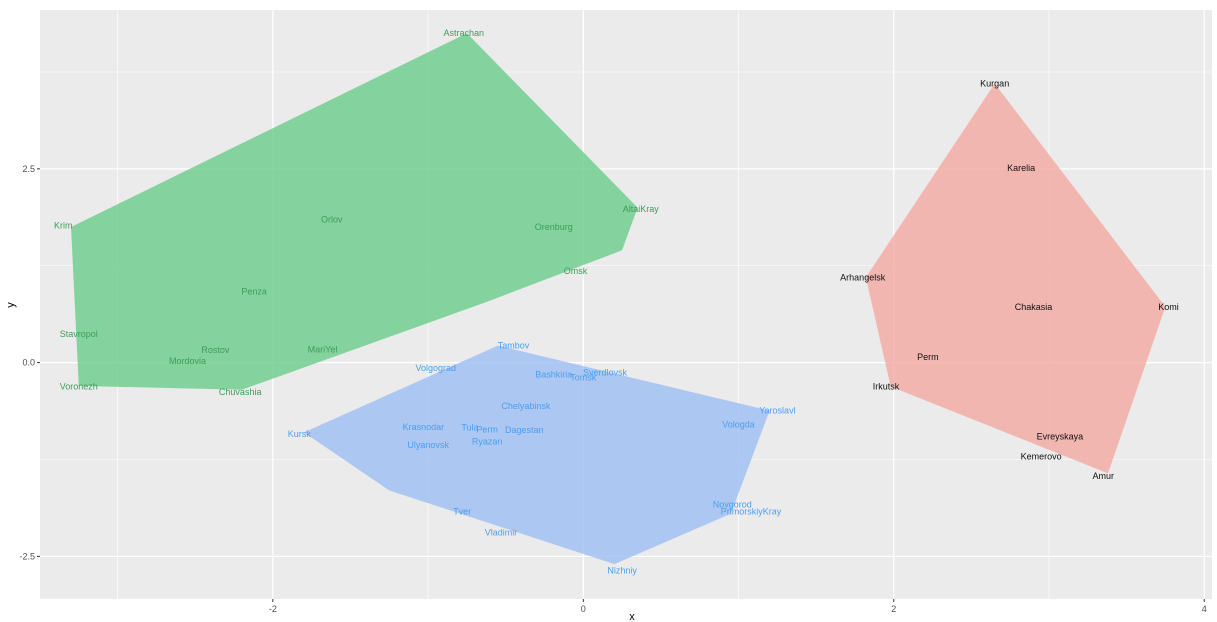  What do you see at coordinates (28, 169) in the screenshot?
I see `y-tick-label: 2.5` at bounding box center [28, 169].